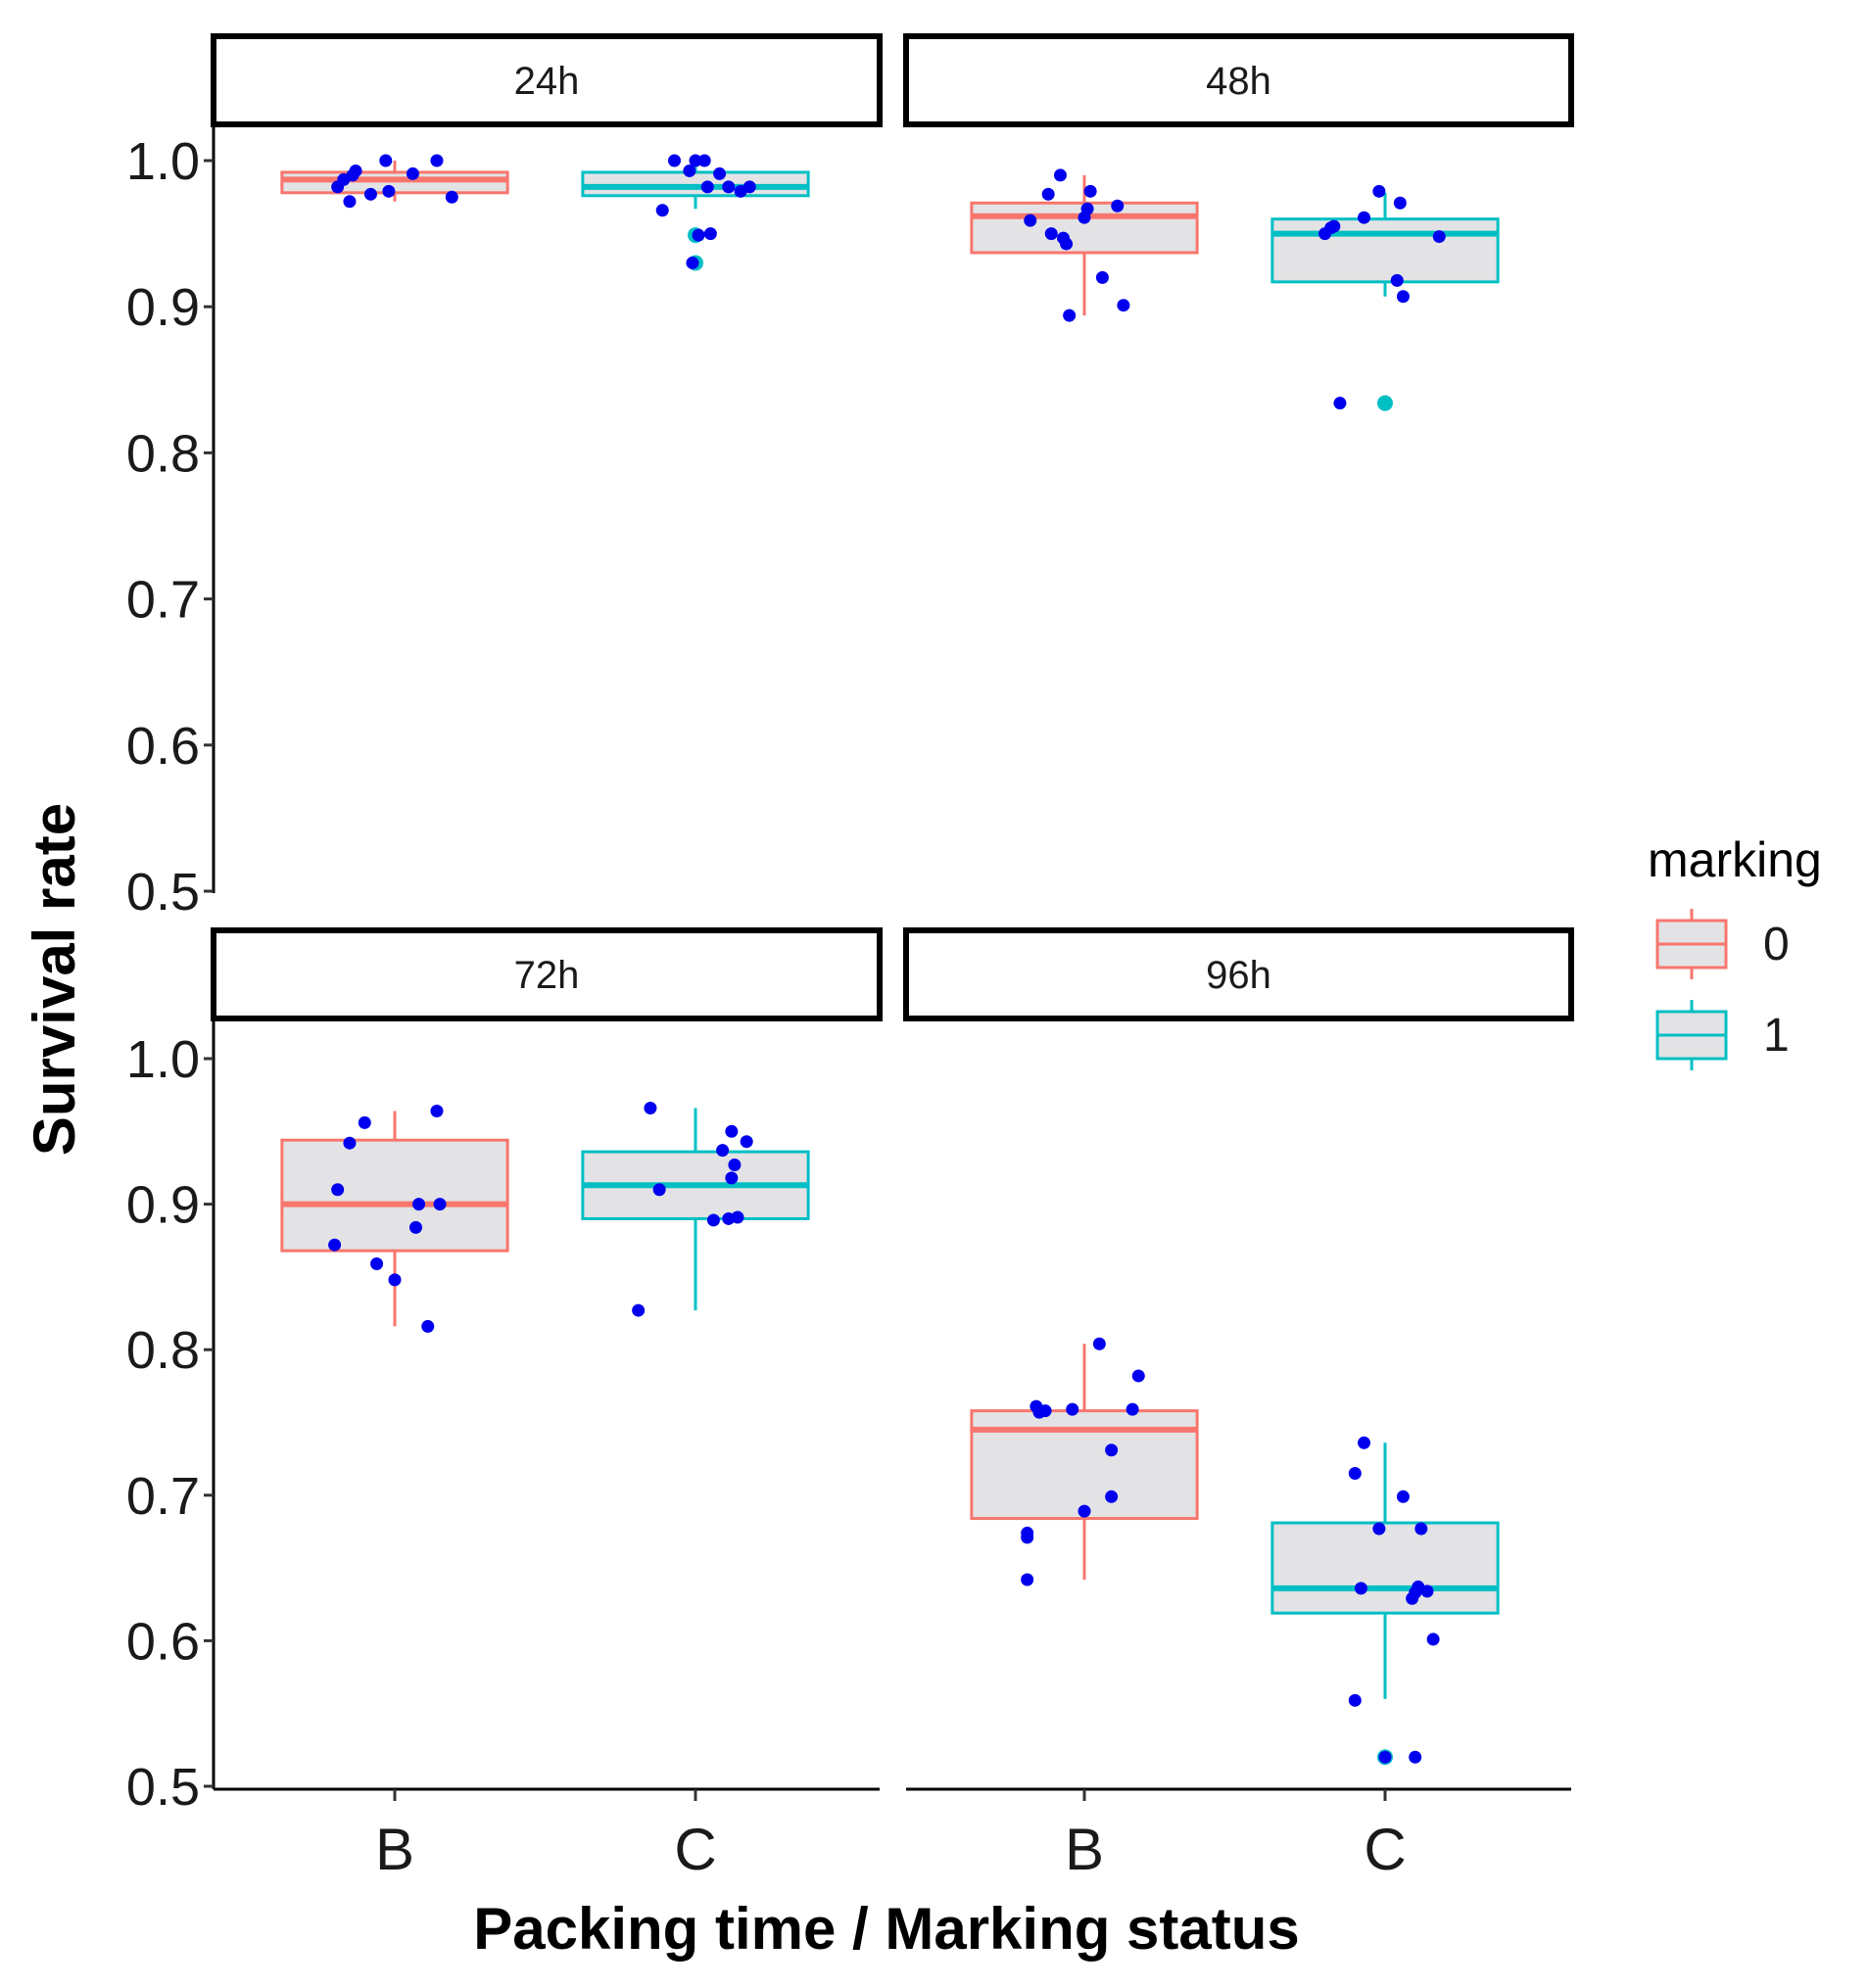 The height and width of the screenshot is (1988, 1868). I want to click on strip-label-96h: 96h, so click(1238, 975).